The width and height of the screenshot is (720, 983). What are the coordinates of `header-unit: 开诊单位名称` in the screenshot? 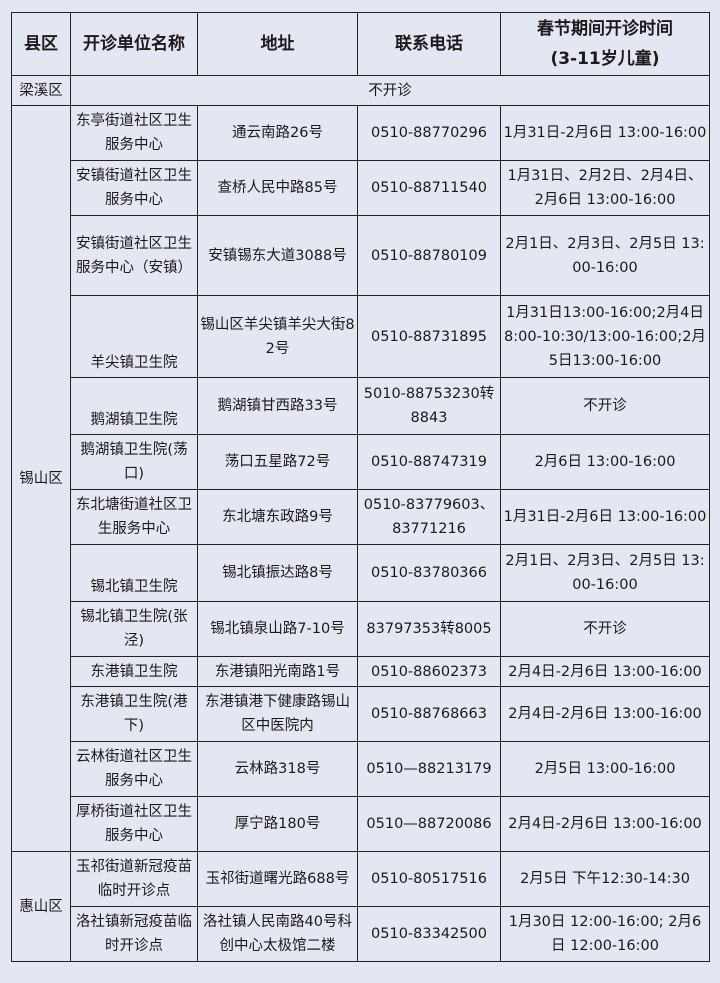 It's located at (134, 44).